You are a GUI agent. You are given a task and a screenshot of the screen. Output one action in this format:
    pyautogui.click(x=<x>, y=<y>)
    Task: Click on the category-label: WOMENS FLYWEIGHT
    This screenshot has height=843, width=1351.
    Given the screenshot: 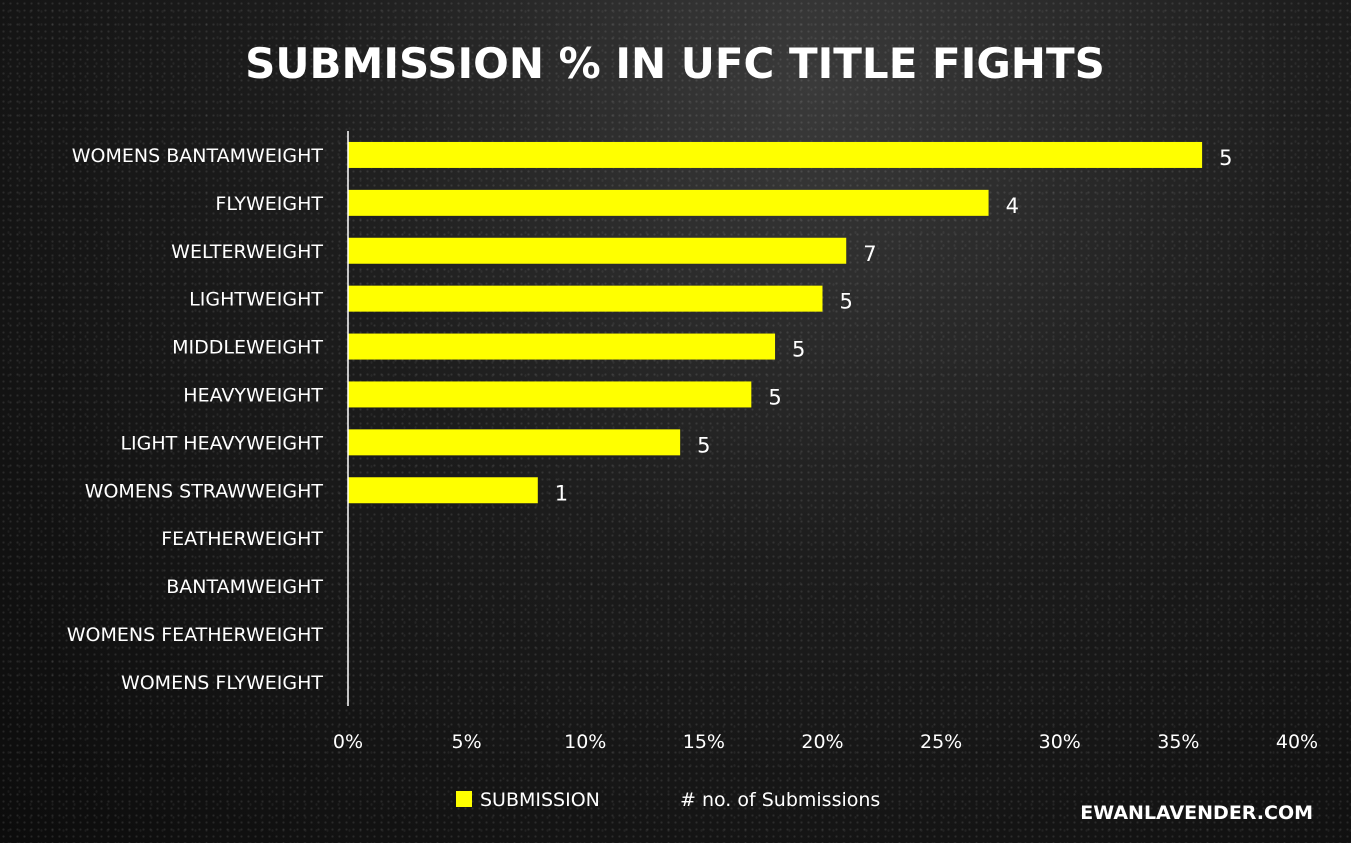 What is the action you would take?
    pyautogui.click(x=222, y=683)
    